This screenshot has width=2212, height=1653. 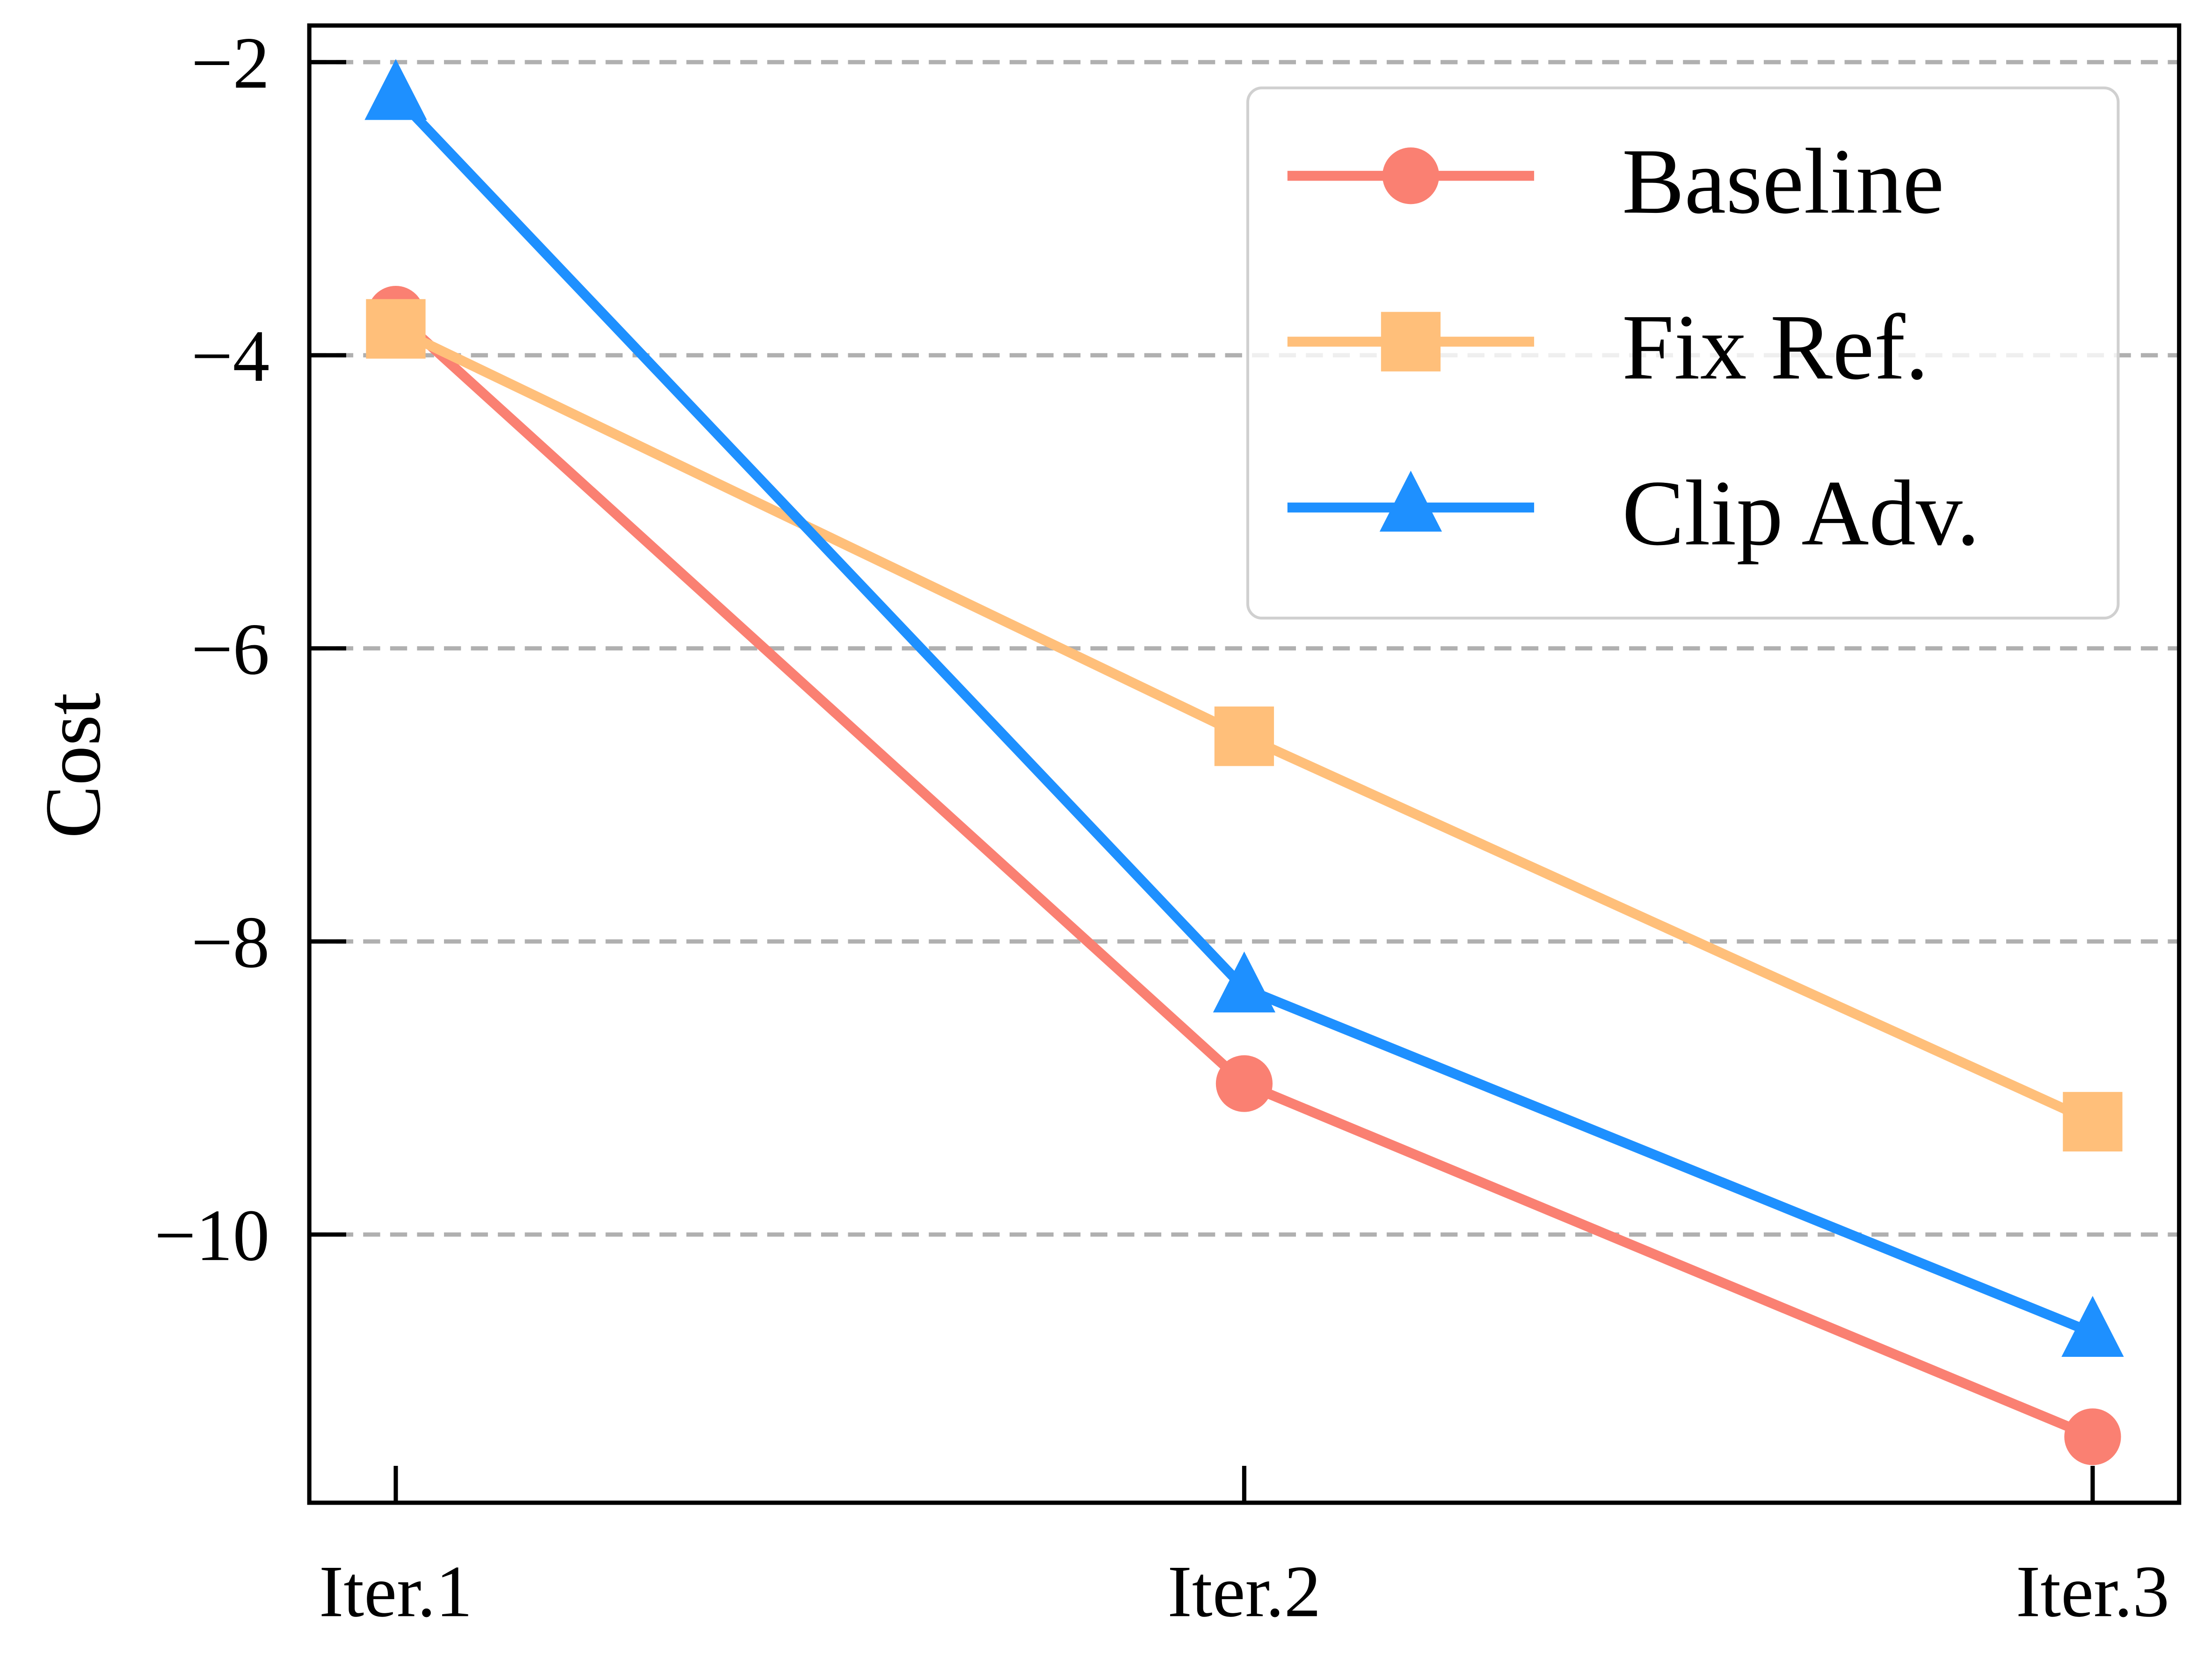 I want to click on legend-label-fix-ref: Fix Ref., so click(x=1775, y=348).